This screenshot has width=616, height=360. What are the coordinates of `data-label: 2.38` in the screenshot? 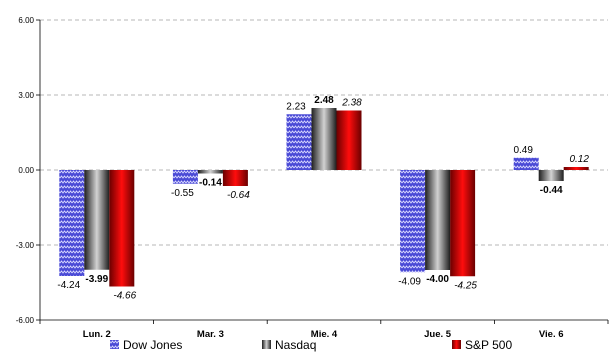 It's located at (351, 103).